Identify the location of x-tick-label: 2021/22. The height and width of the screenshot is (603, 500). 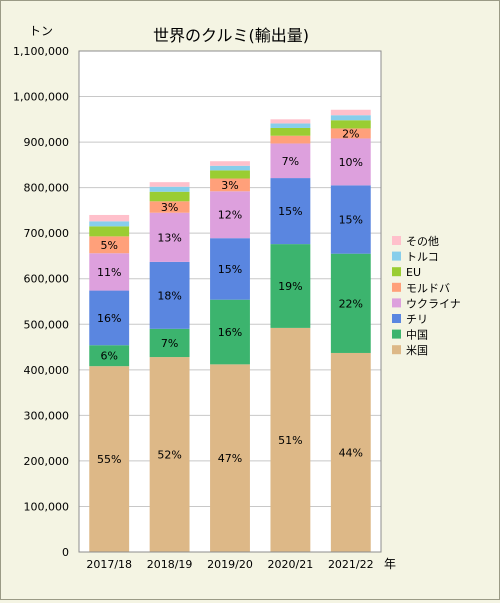
(351, 564).